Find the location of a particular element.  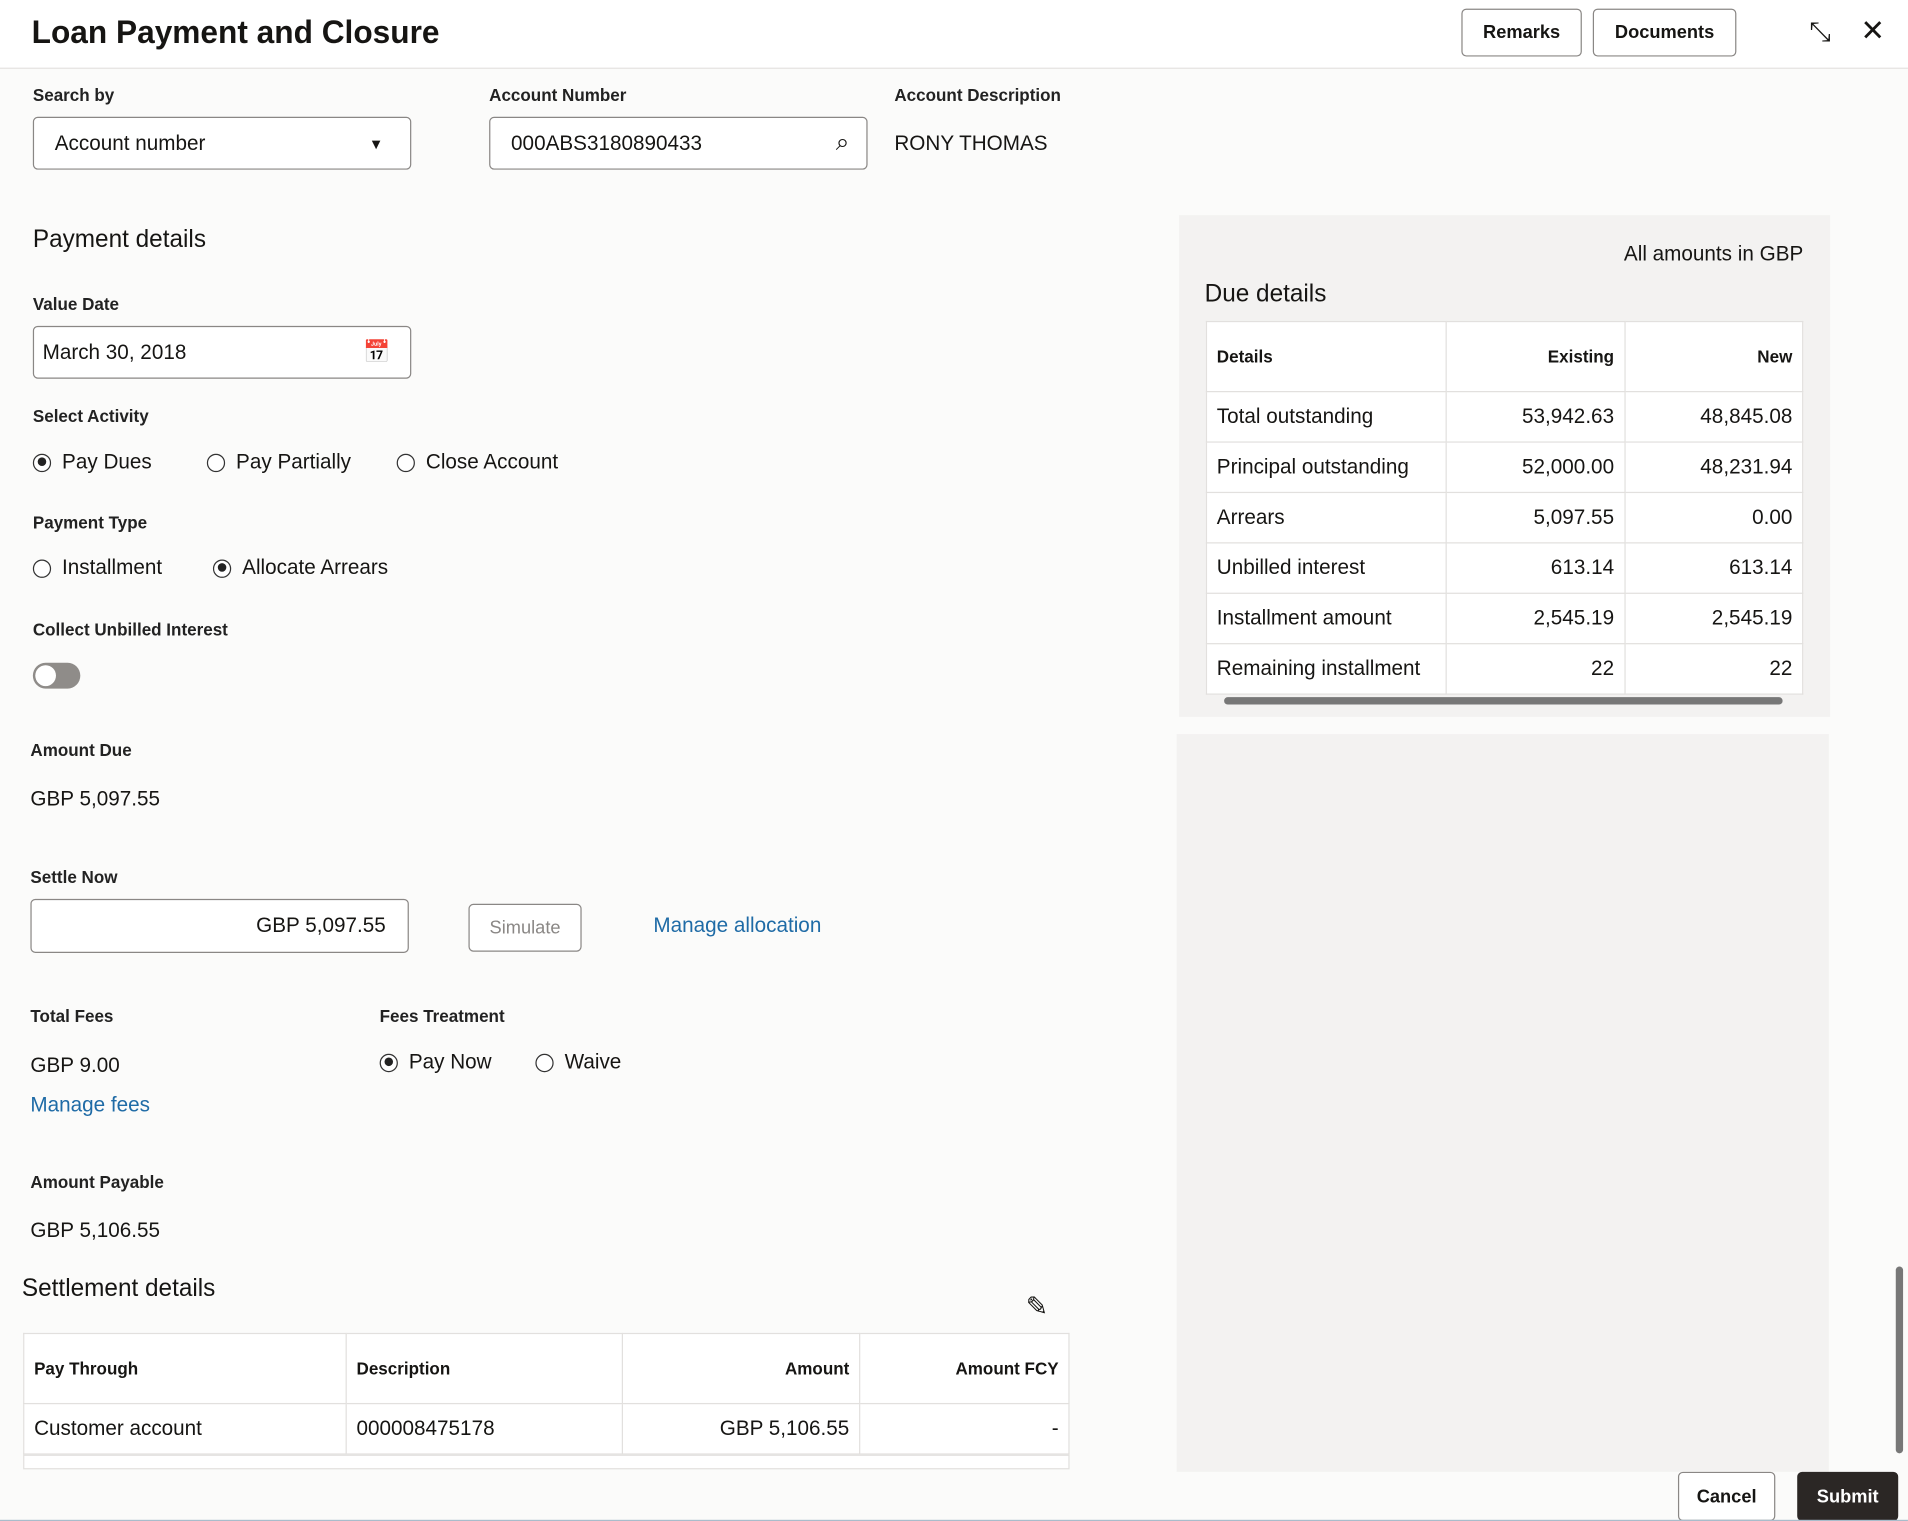

cell: Remaining installment is located at coordinates (1326, 669).